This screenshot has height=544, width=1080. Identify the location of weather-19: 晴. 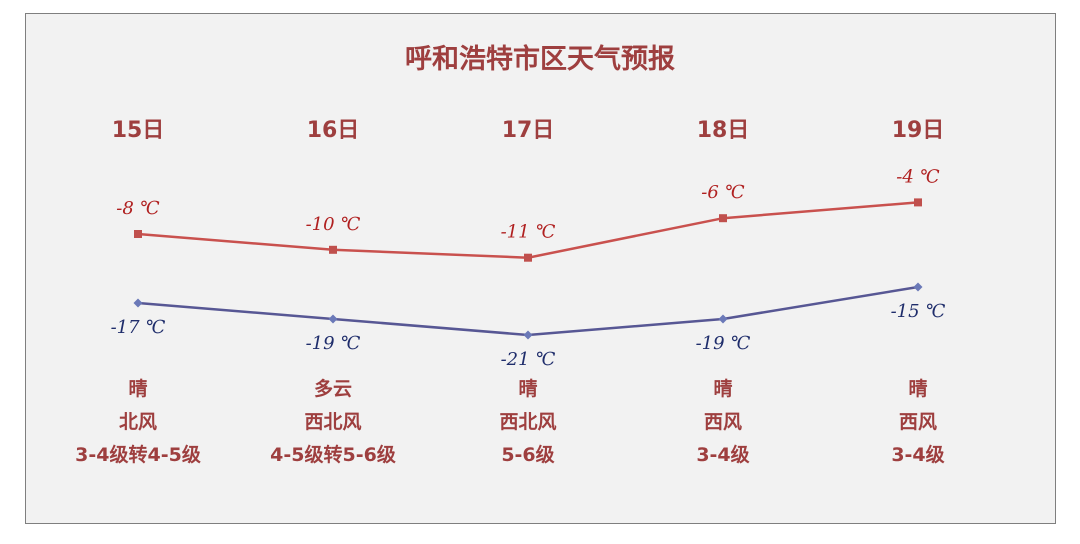
(918, 389).